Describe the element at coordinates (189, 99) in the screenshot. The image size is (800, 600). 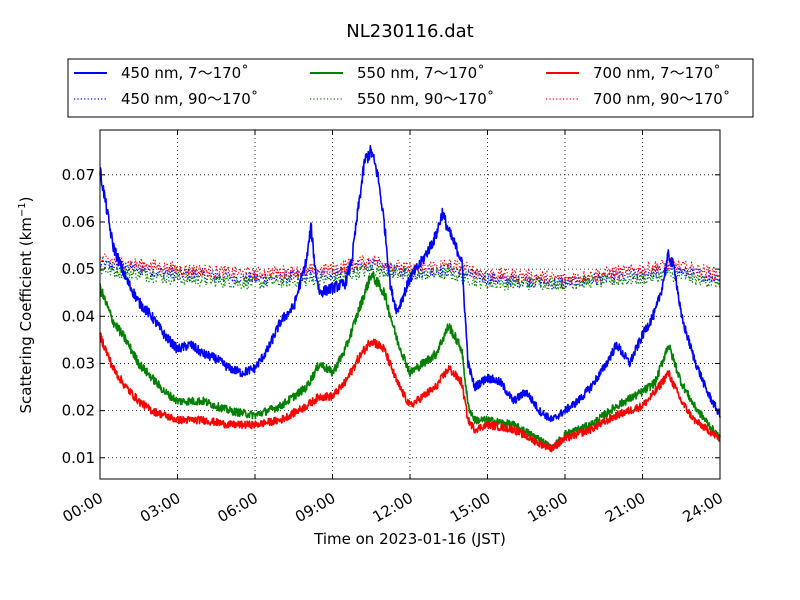
I see `legend-label: 450 nm, 90～170˚` at that location.